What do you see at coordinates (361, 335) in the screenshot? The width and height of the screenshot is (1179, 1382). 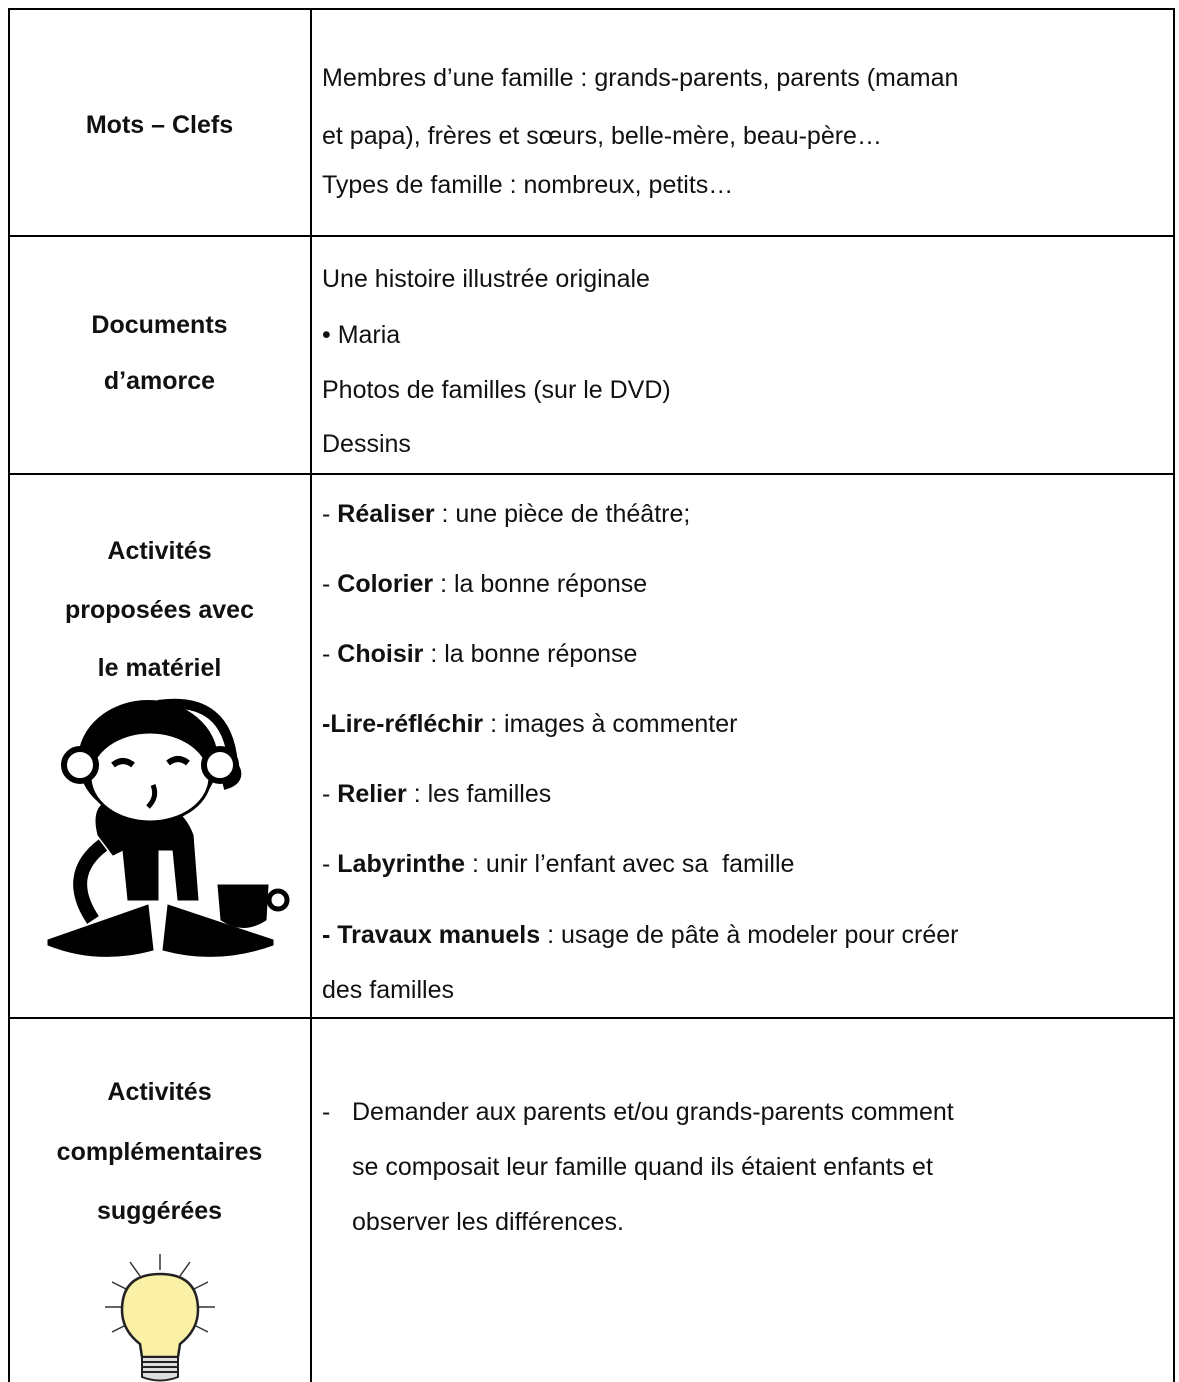 I see `cell-text: • Maria` at bounding box center [361, 335].